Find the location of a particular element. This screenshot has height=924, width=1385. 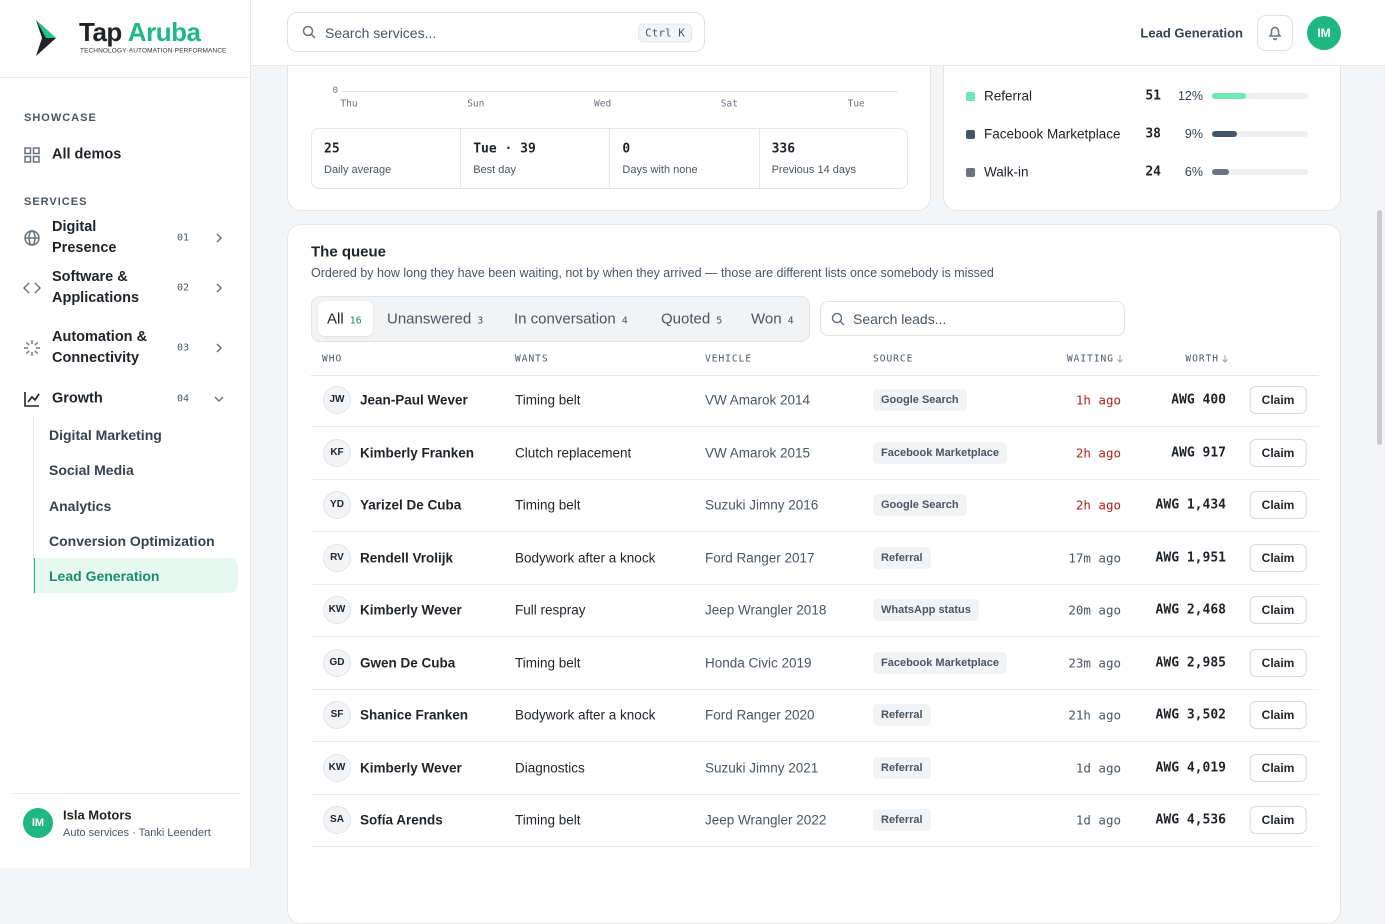

lead-worth: AWG 4,536 is located at coordinates (1190, 820).